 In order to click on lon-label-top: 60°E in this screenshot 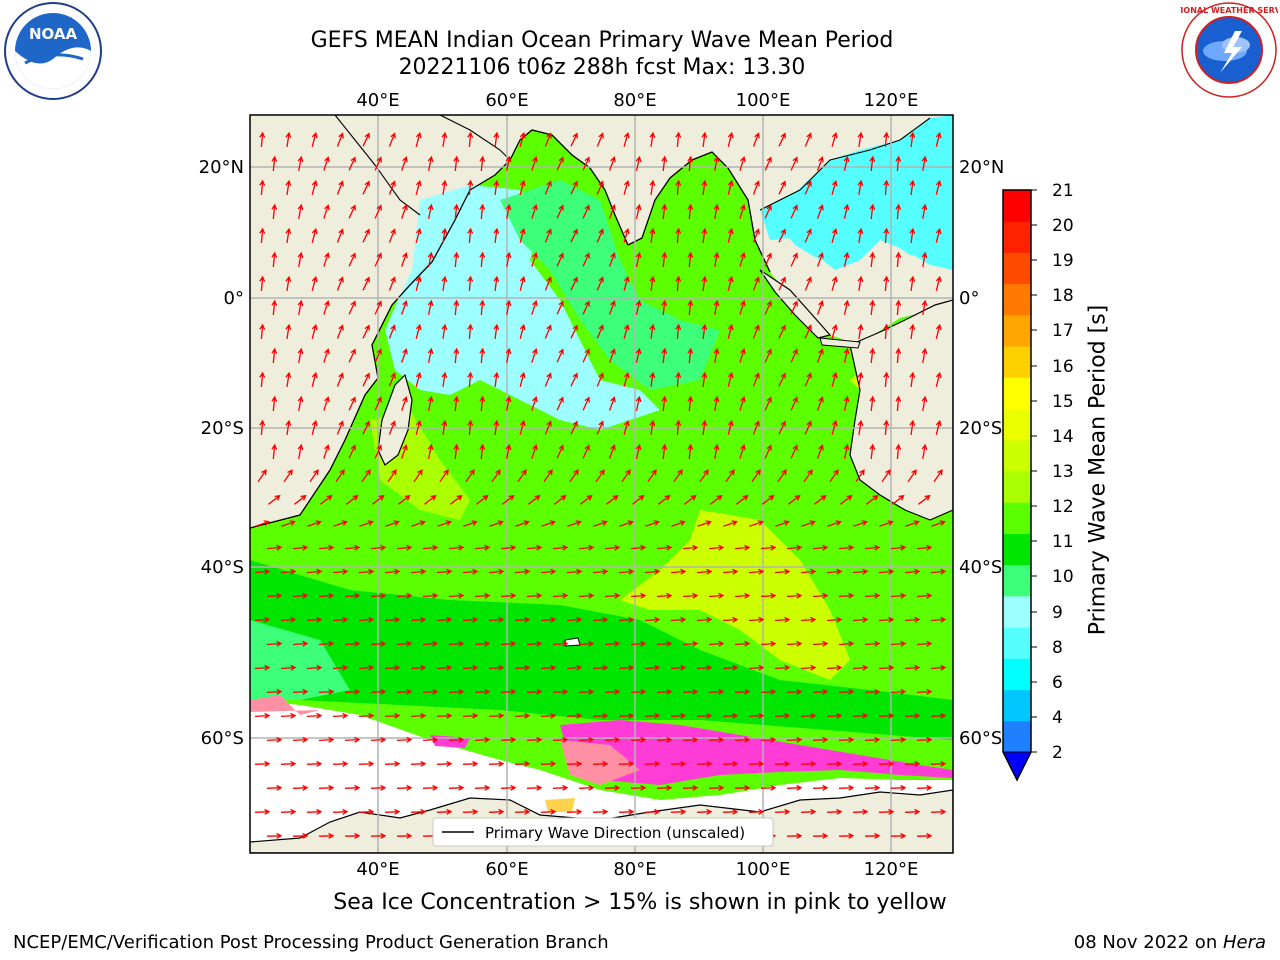, I will do `click(506, 100)`.